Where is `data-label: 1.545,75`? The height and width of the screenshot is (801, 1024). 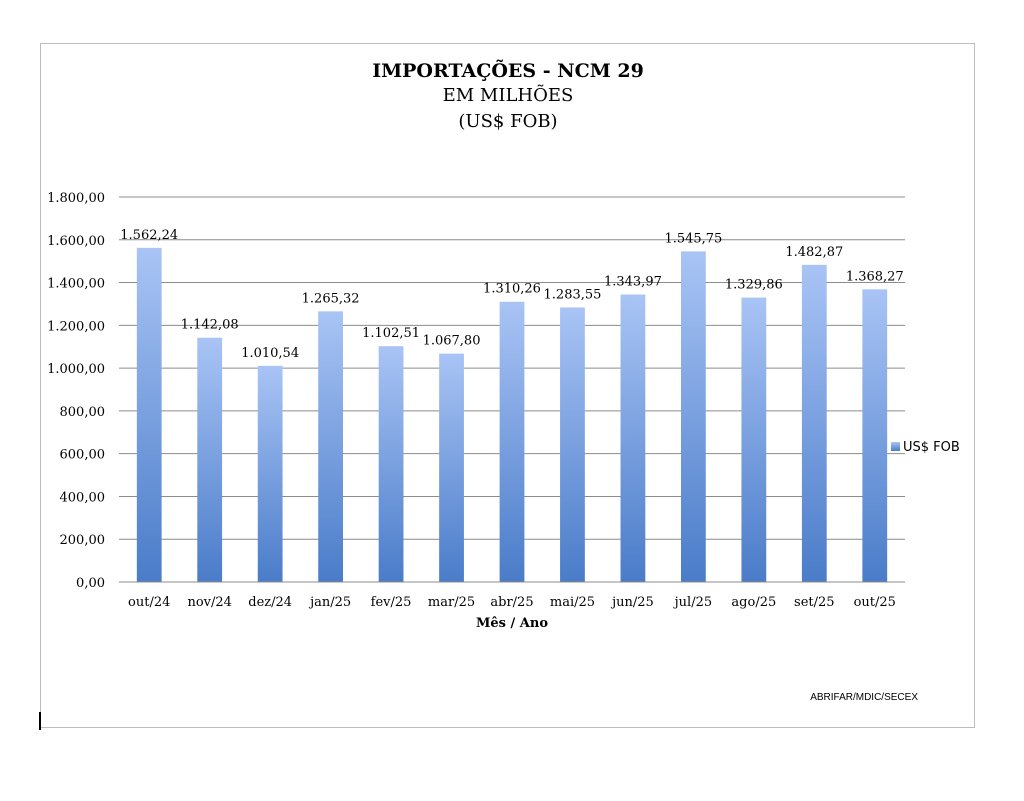
data-label: 1.545,75 is located at coordinates (693, 238).